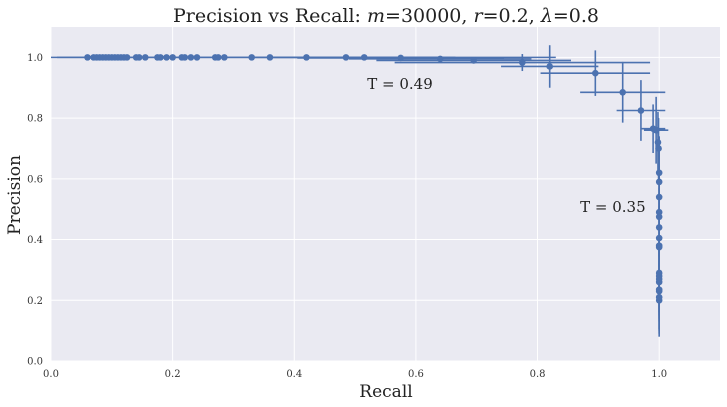 The width and height of the screenshot is (727, 407). What do you see at coordinates (35, 240) in the screenshot?
I see `y-tick-label: 0.4` at bounding box center [35, 240].